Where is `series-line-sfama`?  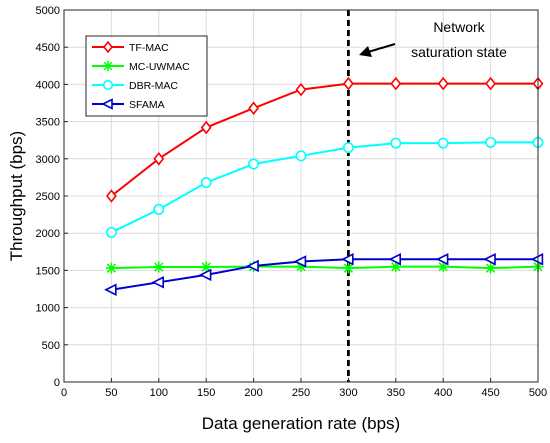
series-line-sfama is located at coordinates (324, 274).